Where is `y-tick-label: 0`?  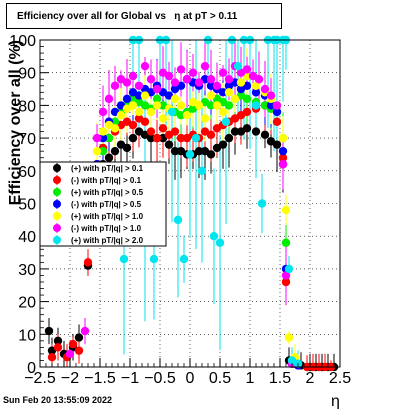
y-tick-label: 0 is located at coordinates (31, 368).